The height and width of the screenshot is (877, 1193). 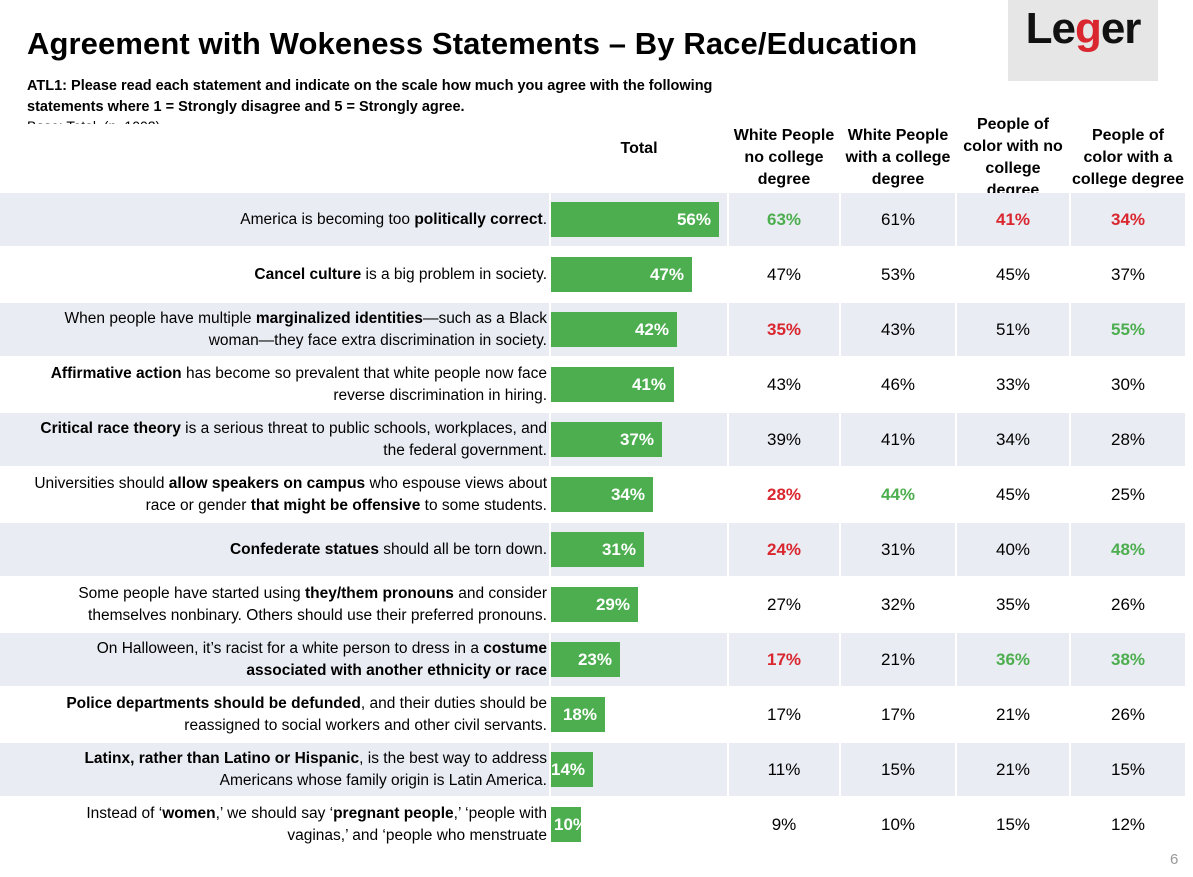 What do you see at coordinates (1013, 157) in the screenshot?
I see `column-header-4: People of color with no college degree` at bounding box center [1013, 157].